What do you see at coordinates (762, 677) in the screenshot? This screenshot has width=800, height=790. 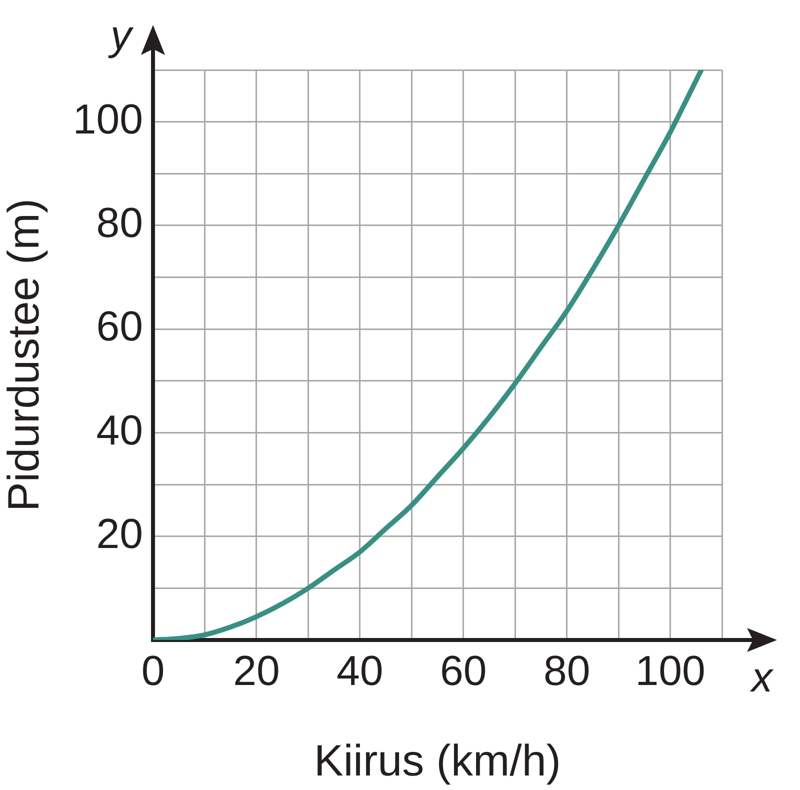 I see `text: x` at bounding box center [762, 677].